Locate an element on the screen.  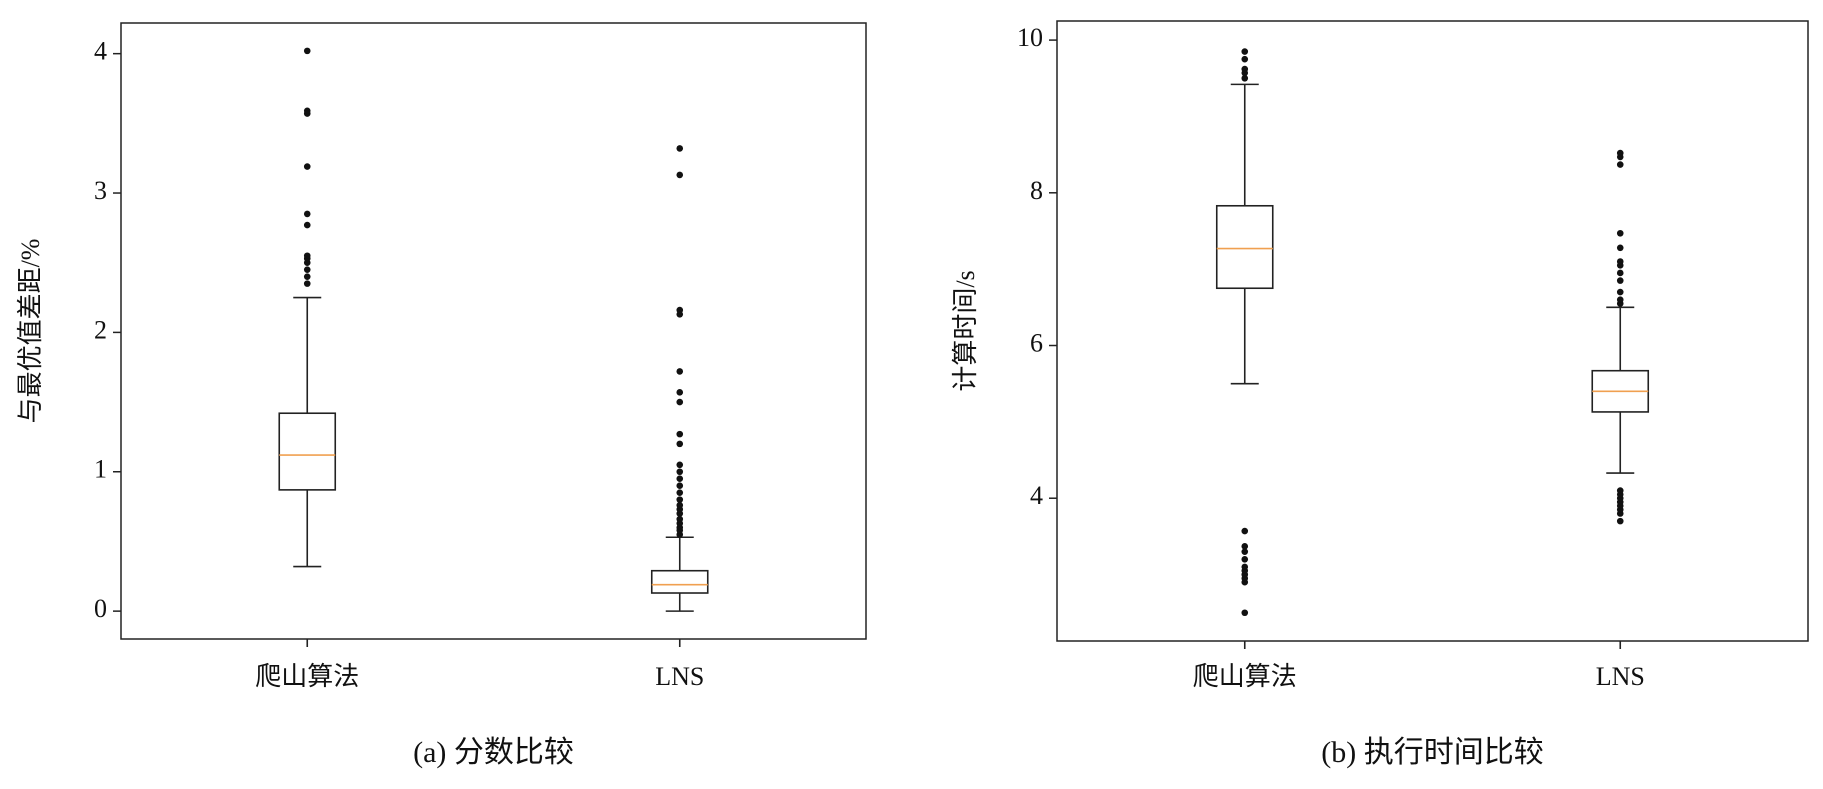
y-tick-label: 0 is located at coordinates (100, 608).